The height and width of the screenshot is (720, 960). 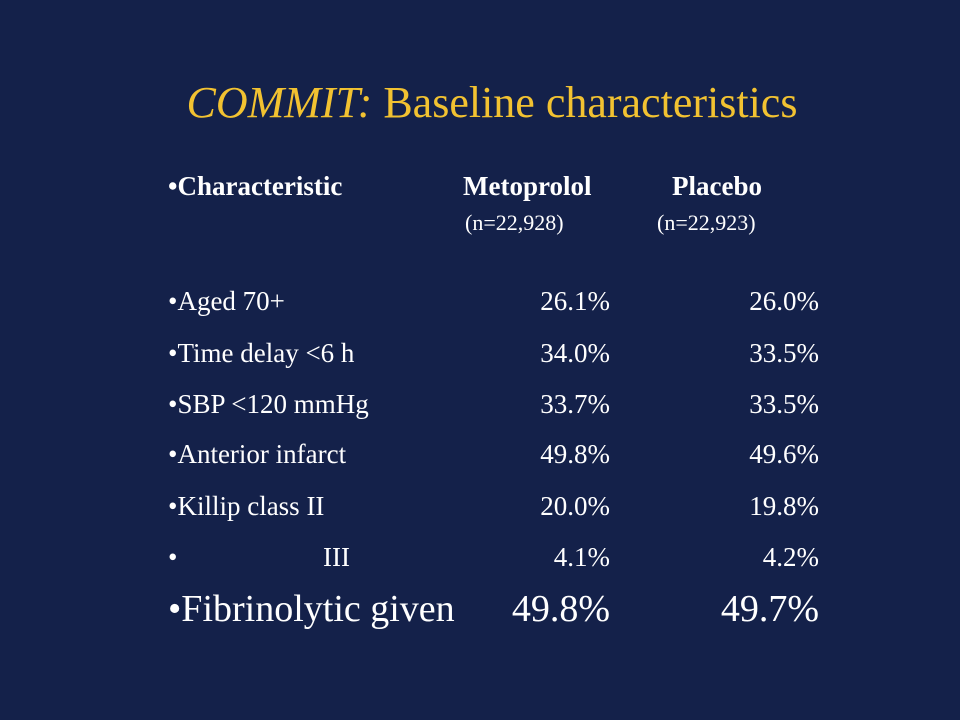 What do you see at coordinates (575, 454) in the screenshot?
I see `row-anterior-metoprolol: 49.8%` at bounding box center [575, 454].